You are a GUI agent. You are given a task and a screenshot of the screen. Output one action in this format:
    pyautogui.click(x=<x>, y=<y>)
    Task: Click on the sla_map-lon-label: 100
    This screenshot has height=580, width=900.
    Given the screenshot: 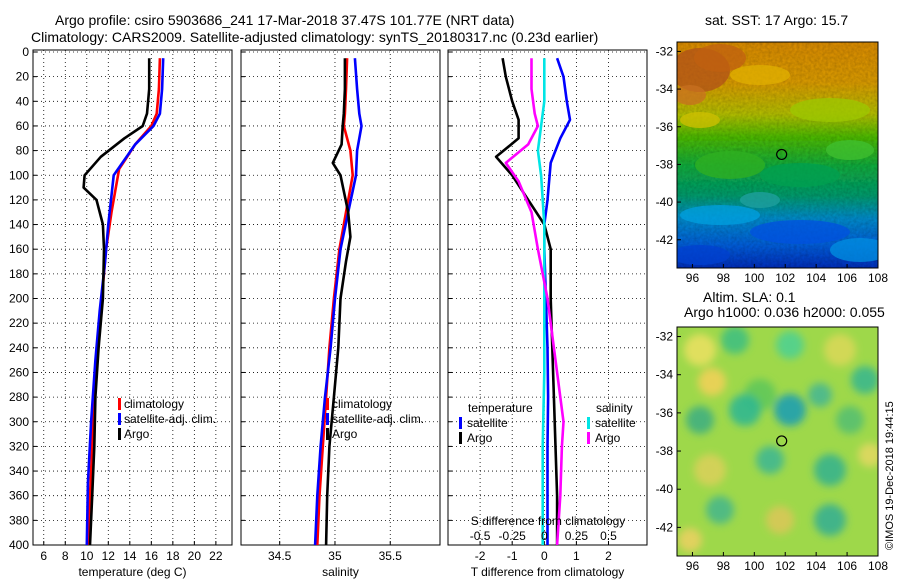 What is the action you would take?
    pyautogui.click(x=754, y=566)
    